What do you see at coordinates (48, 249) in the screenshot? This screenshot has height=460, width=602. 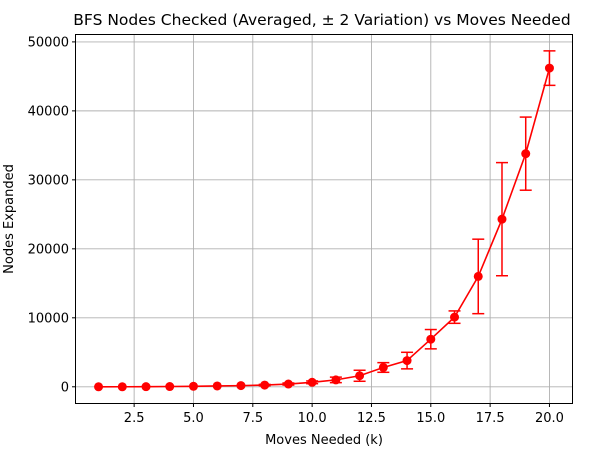 I see `y-tick-label: 20000` at bounding box center [48, 249].